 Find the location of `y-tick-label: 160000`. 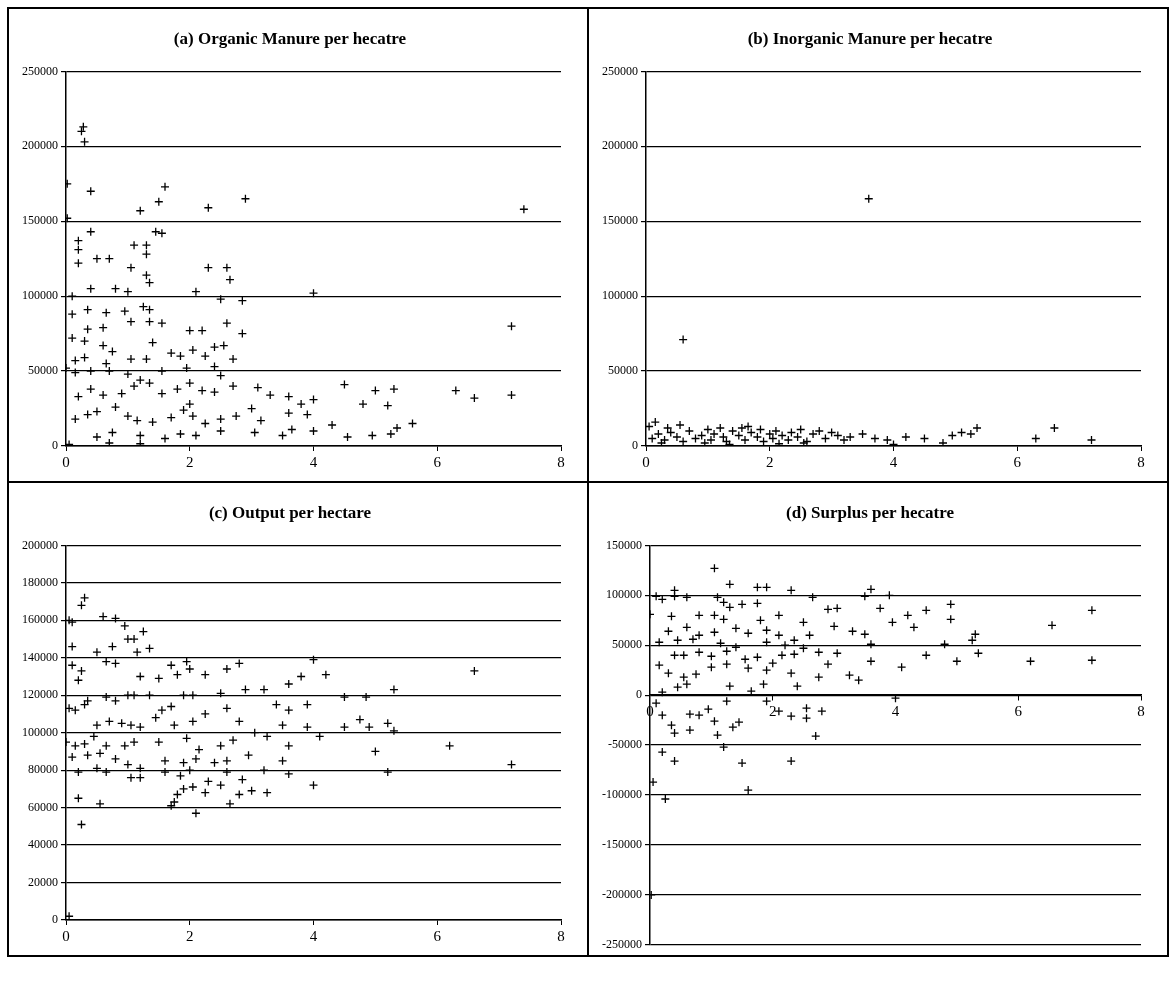

y-tick-label: 160000 is located at coordinates (40, 619).